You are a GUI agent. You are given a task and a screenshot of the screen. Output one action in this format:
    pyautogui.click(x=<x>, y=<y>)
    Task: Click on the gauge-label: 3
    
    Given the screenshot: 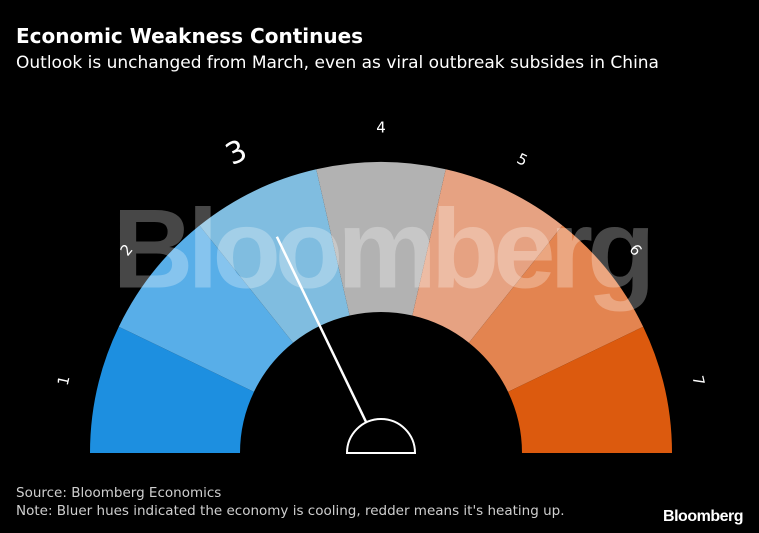 What is the action you would take?
    pyautogui.click(x=236, y=153)
    